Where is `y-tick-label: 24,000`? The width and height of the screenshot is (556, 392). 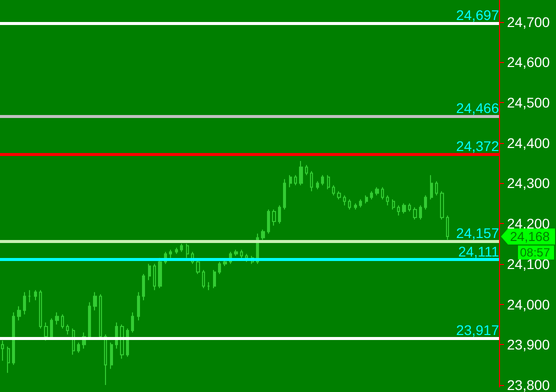
y-tick-label: 24,000 is located at coordinates (528, 304).